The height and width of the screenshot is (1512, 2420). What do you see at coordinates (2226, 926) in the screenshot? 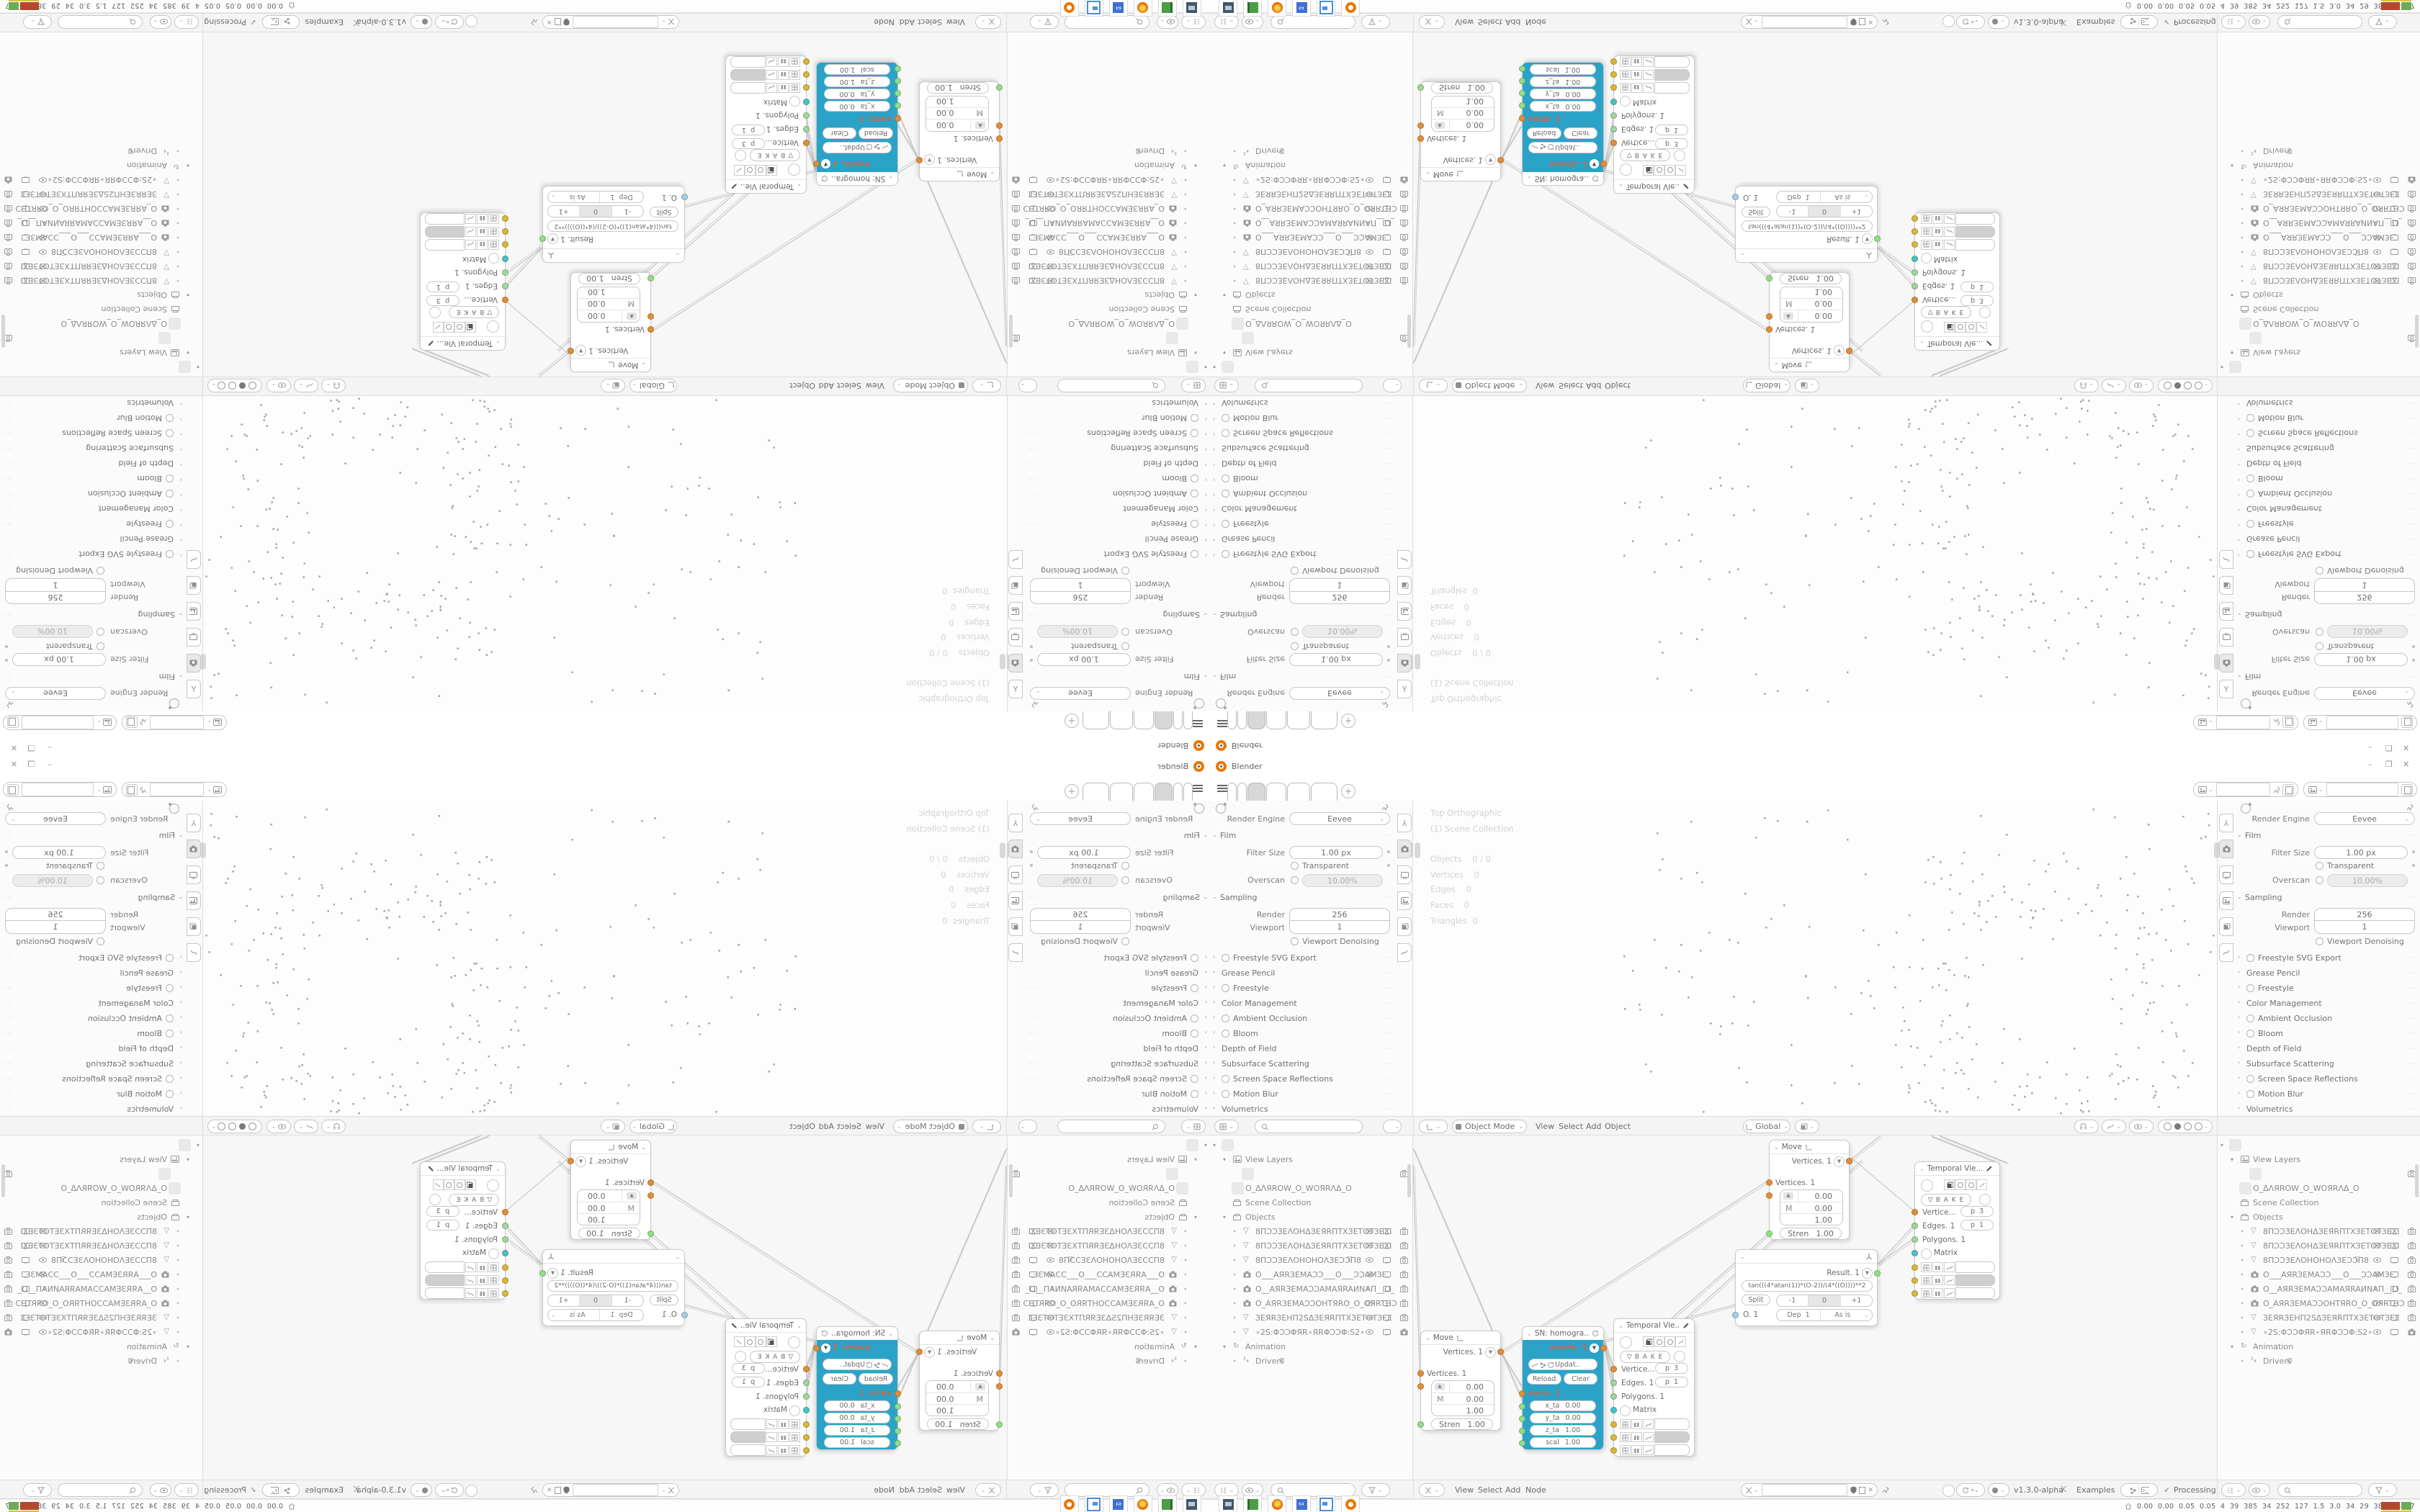
I see `scene-icon` at bounding box center [2226, 926].